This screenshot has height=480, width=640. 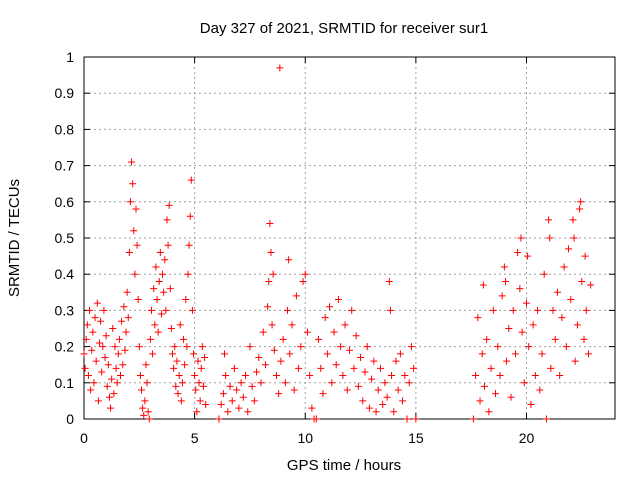 I want to click on y-tick-label: 1, so click(x=70, y=57).